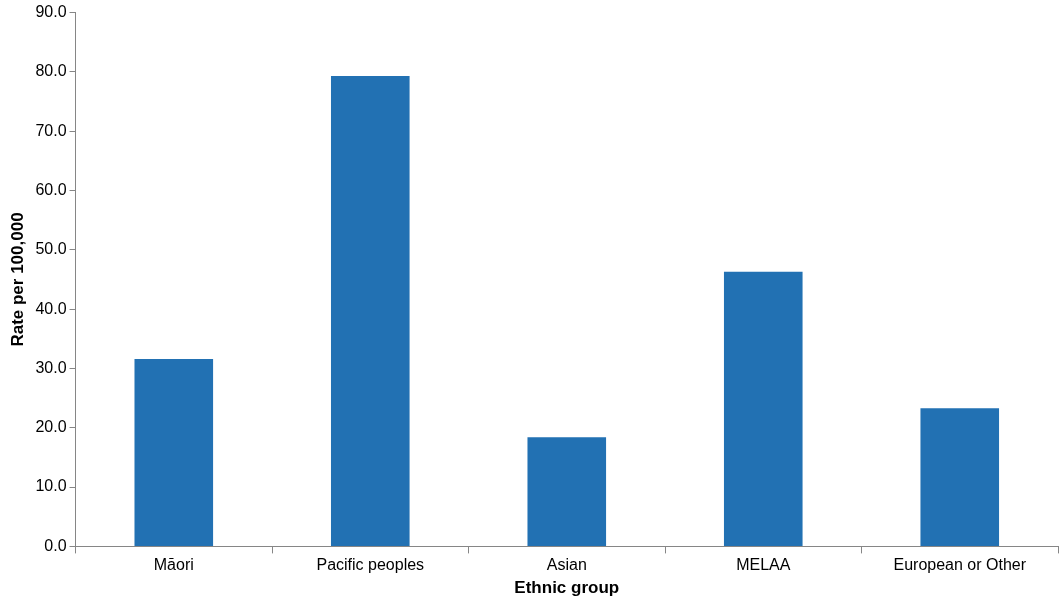  What do you see at coordinates (51, 308) in the screenshot?
I see `y-tick-label: 40.0` at bounding box center [51, 308].